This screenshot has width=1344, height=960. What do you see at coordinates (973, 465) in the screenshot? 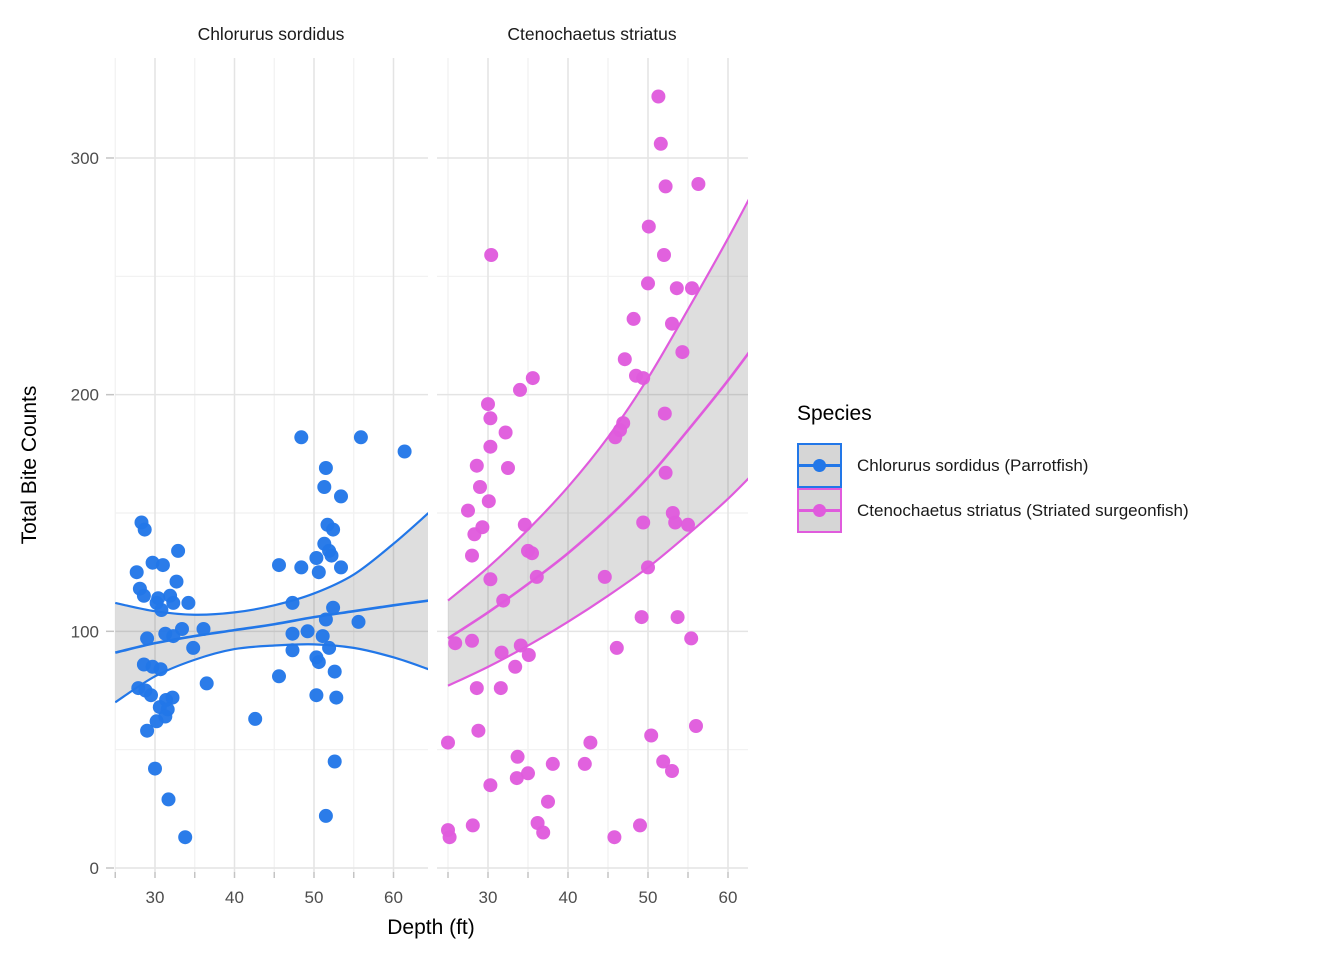
I see `legend-label-parrotfish: Chlorurus sordidus (Parrotfish)` at bounding box center [973, 465].